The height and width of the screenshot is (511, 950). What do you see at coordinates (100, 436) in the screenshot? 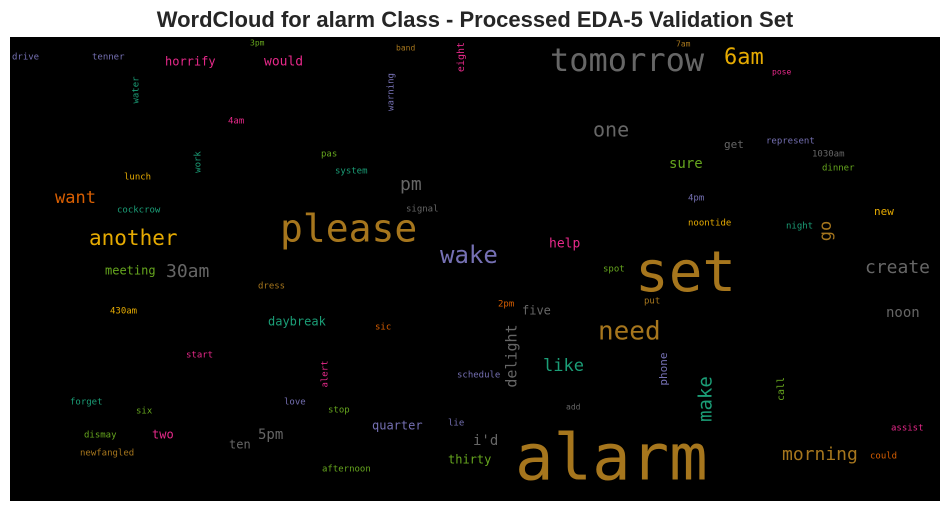
I see `word: dismay` at bounding box center [100, 436].